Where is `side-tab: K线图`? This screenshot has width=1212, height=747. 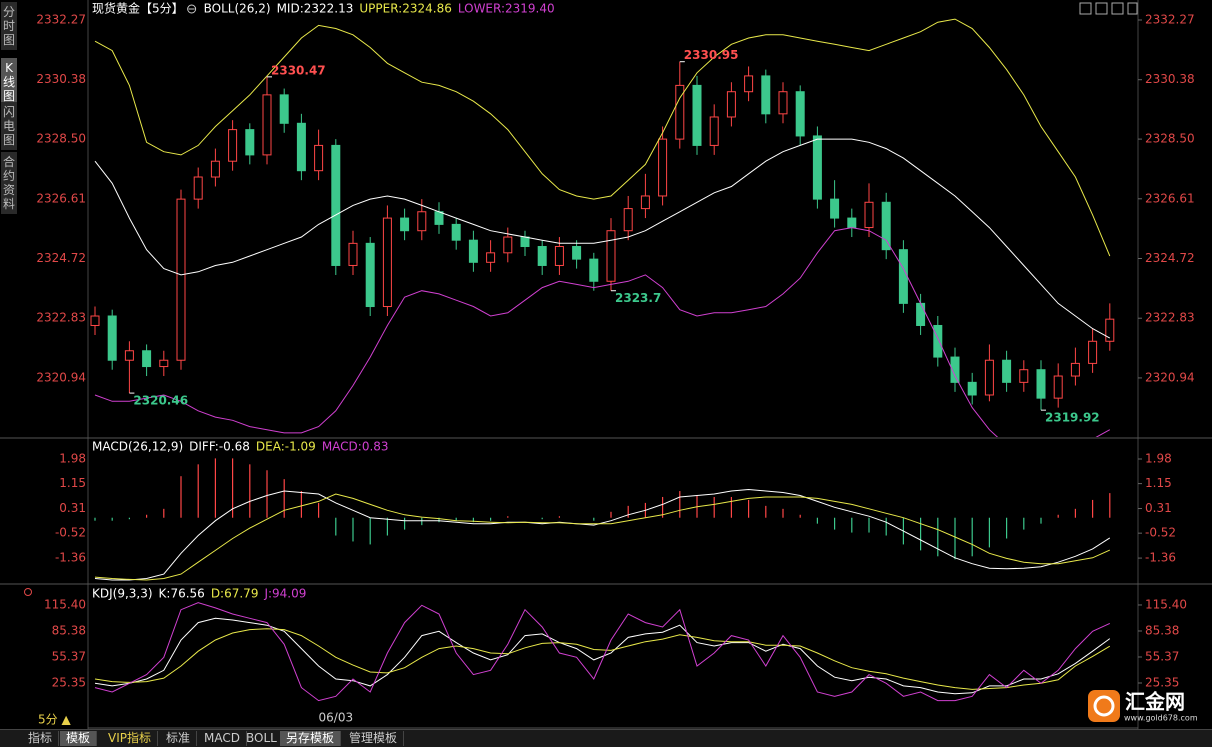
side-tab: K线图 is located at coordinates (9, 82).